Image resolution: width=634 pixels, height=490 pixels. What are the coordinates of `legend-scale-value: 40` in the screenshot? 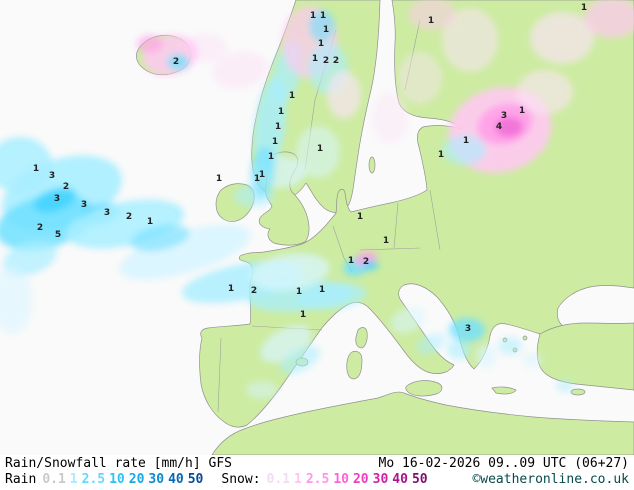 It's located at (176, 479).